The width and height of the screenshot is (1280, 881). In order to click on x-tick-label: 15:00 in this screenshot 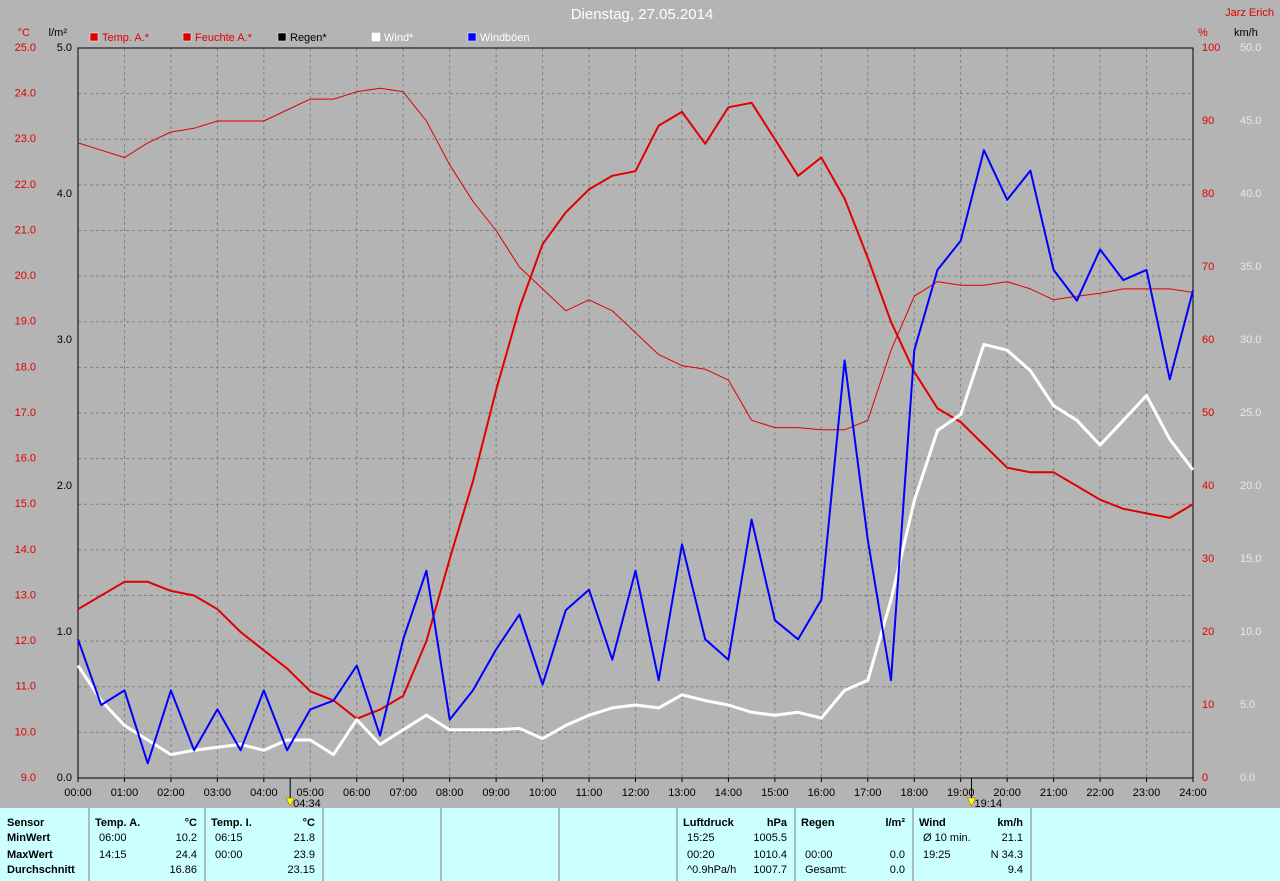, I will do `click(775, 793)`.